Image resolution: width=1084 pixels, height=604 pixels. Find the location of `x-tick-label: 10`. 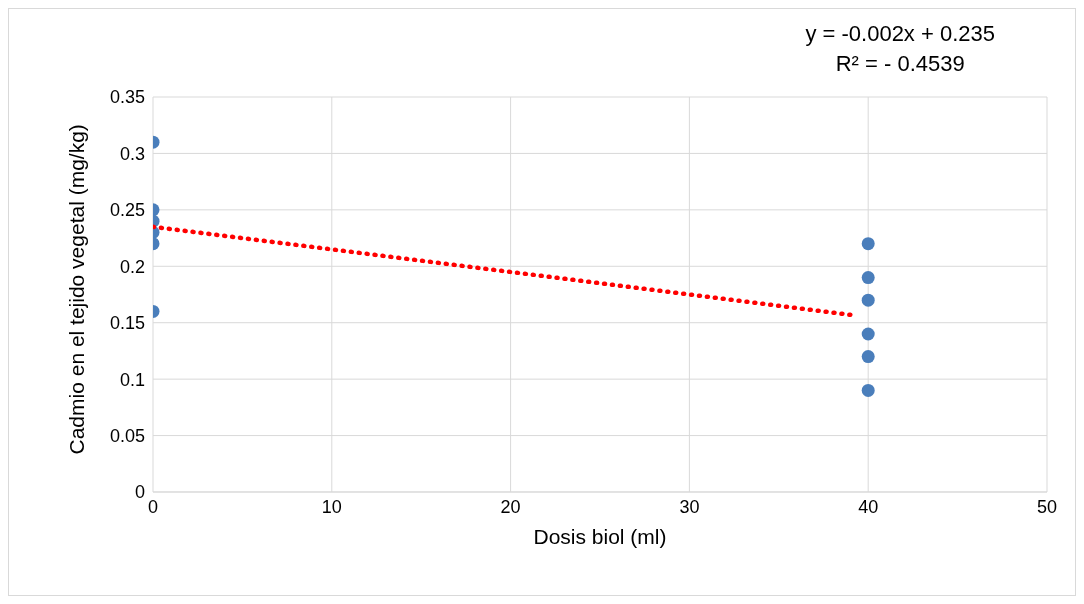

x-tick-label: 10 is located at coordinates (331, 506).